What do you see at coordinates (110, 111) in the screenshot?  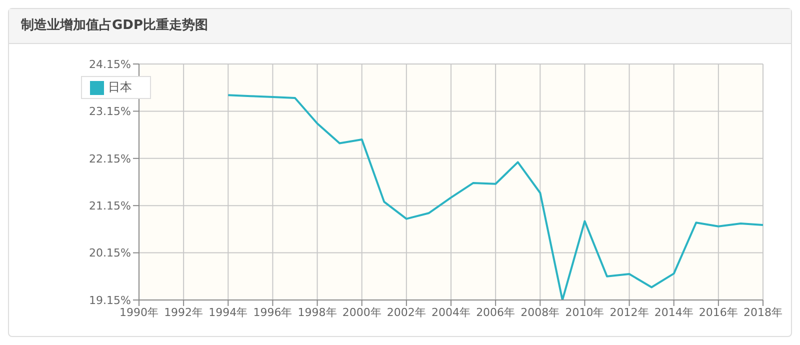 I see `y-tick-label: 23.15%` at bounding box center [110, 111].